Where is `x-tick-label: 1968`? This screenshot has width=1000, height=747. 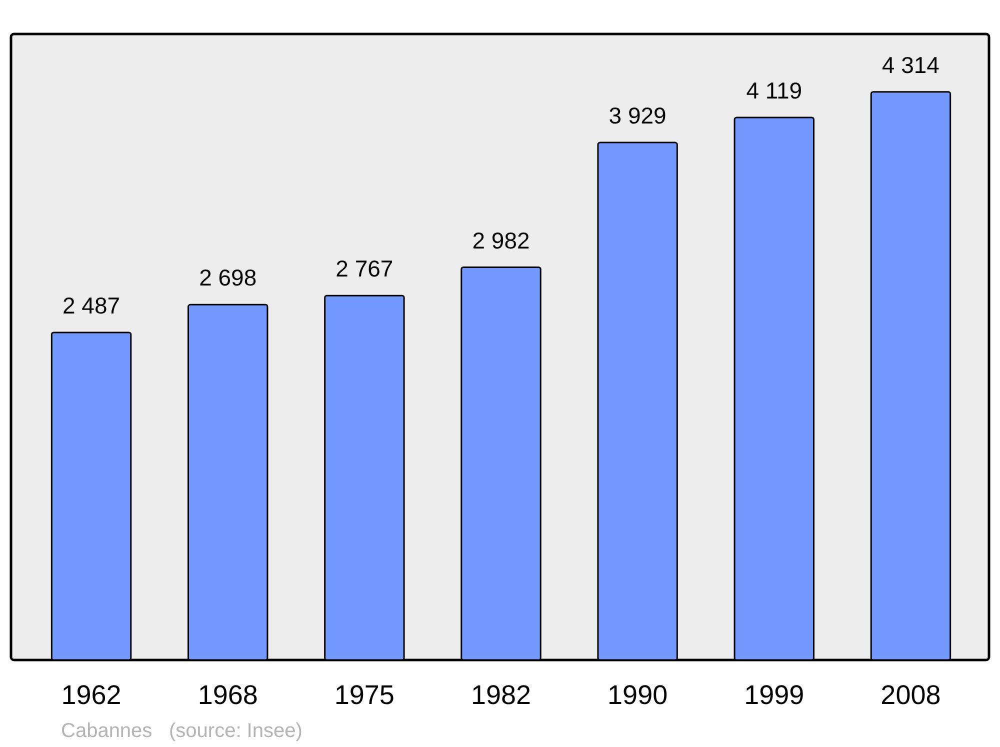
x-tick-label: 1968 is located at coordinates (228, 695).